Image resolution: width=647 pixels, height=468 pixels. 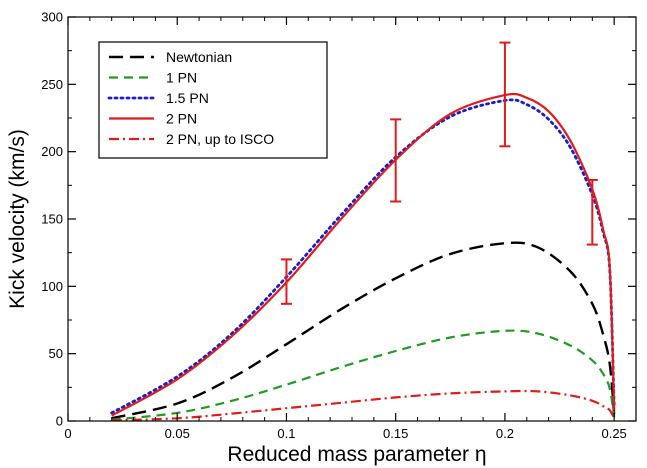 I want to click on legend-label: 1 PN, so click(x=181, y=78).